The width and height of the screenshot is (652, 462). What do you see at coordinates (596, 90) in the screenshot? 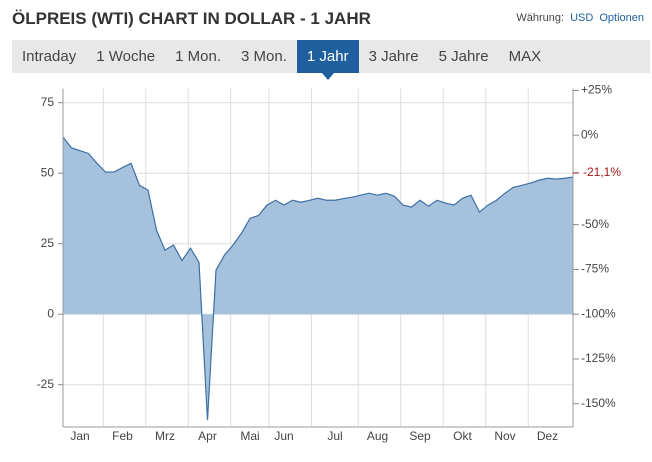
I see `y2-tick-label: +25%` at bounding box center [596, 90].